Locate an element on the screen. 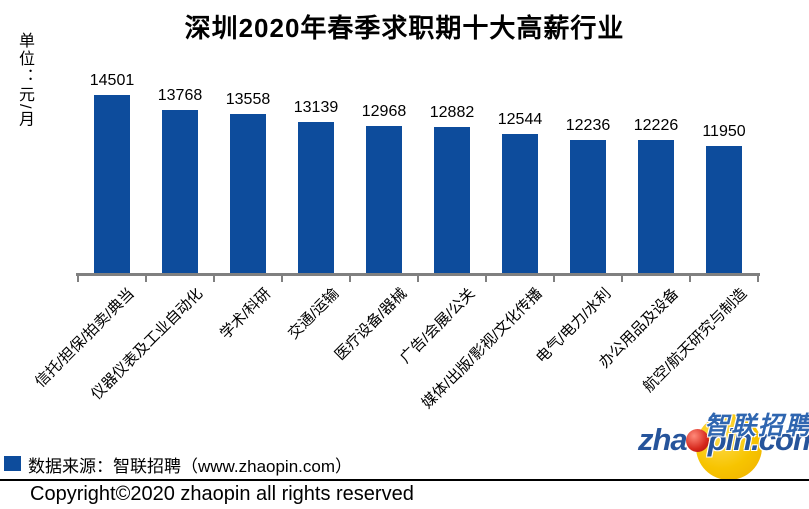  logo-brand-chinese: 智联招聘 is located at coordinates (756, 426).